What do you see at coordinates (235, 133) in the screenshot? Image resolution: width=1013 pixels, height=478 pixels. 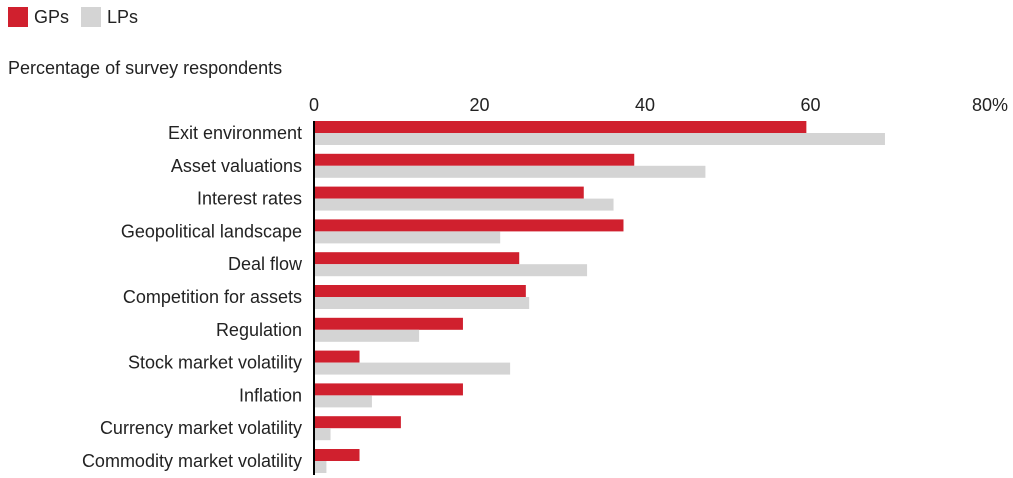 I see `category-label: Exit environment` at bounding box center [235, 133].